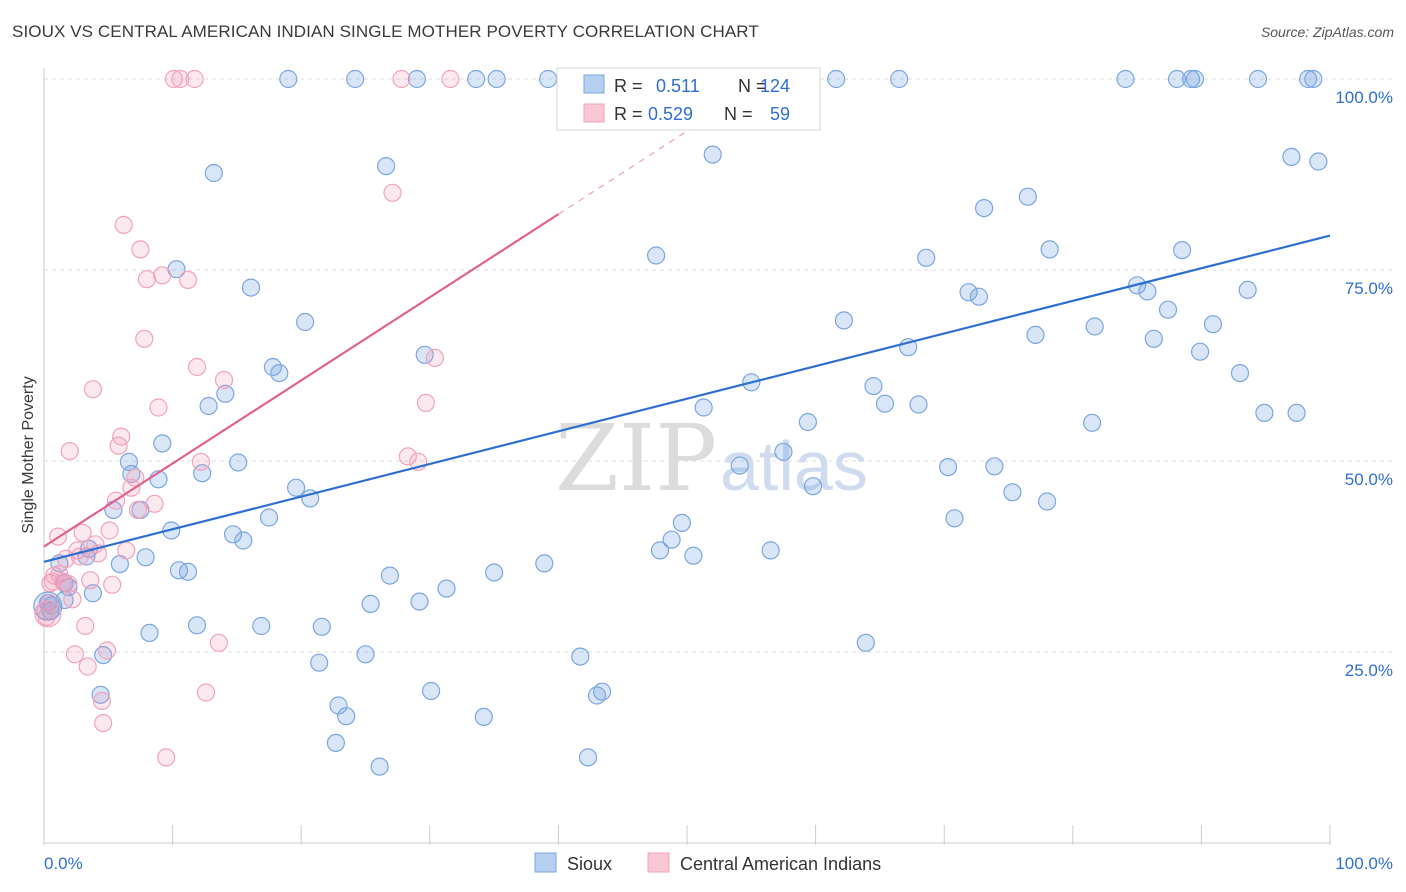 This screenshot has width=1406, height=892. What do you see at coordinates (678, 86) in the screenshot?
I see `stats-r-value-1: 0.511` at bounding box center [678, 86].